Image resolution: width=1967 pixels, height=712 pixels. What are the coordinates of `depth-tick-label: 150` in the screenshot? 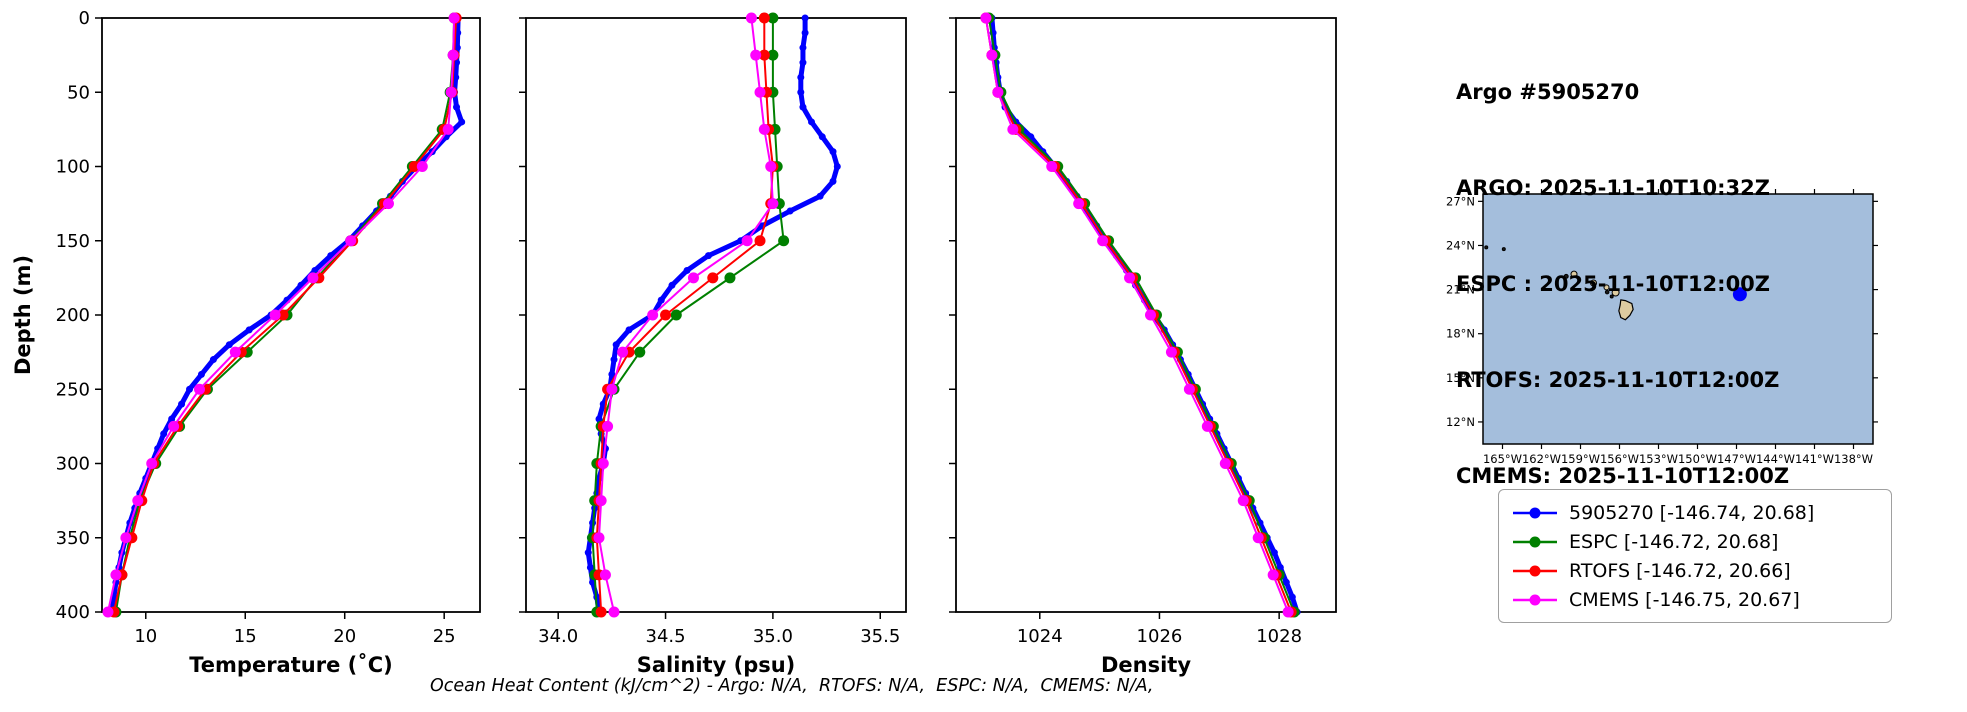 It's located at (73, 241).